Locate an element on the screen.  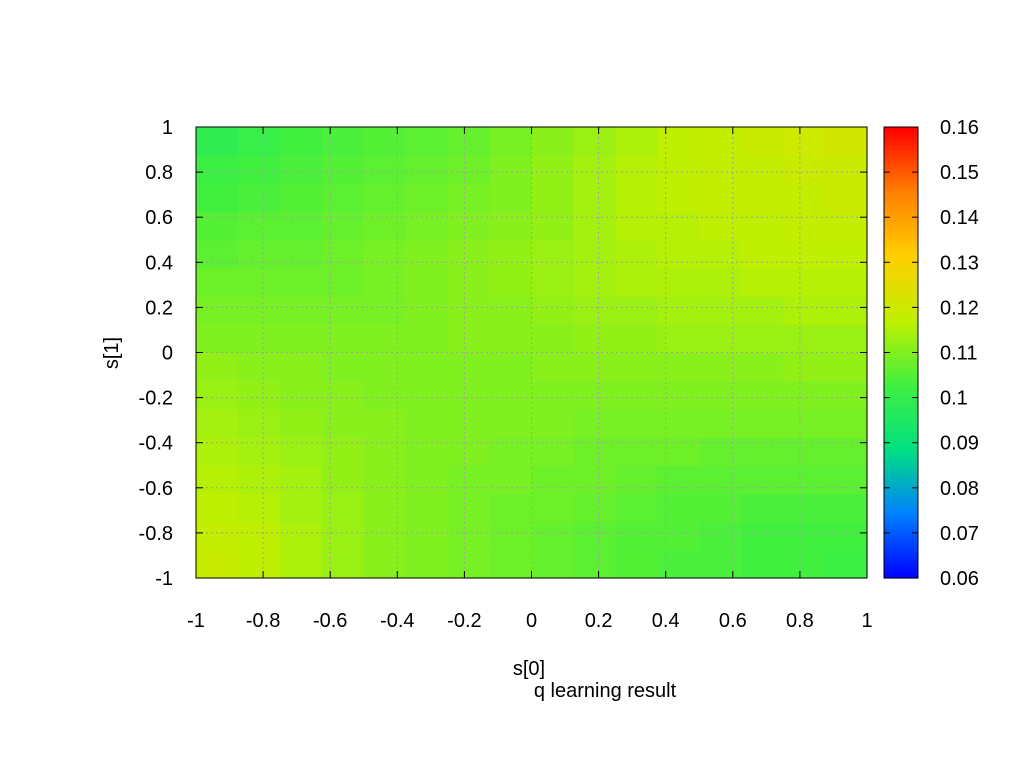
y-tick-label: 0.8 is located at coordinates (159, 173).